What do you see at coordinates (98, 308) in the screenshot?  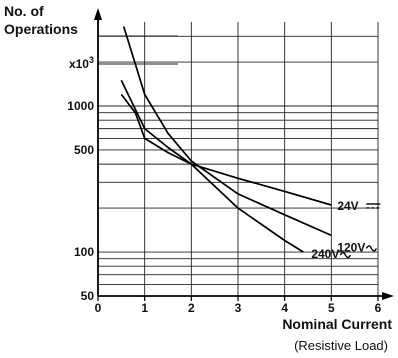 I see `x-tick-label: 0` at bounding box center [98, 308].